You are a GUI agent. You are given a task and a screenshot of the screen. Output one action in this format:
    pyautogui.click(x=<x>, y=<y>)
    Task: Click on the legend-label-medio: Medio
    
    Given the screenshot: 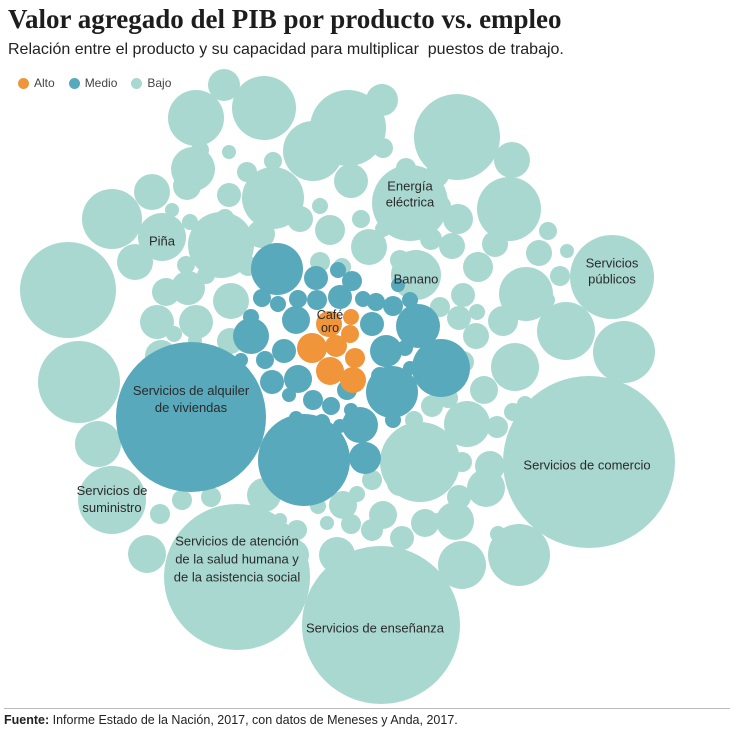 What is the action you would take?
    pyautogui.click(x=101, y=83)
    